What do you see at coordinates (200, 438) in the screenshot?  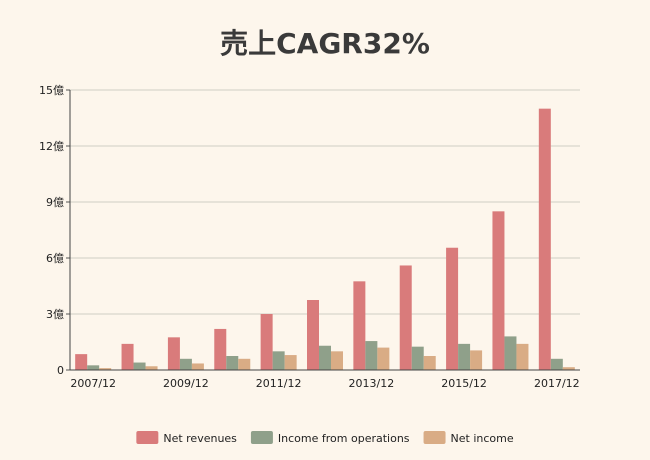 I see `legend-label: Net revenues` at bounding box center [200, 438].